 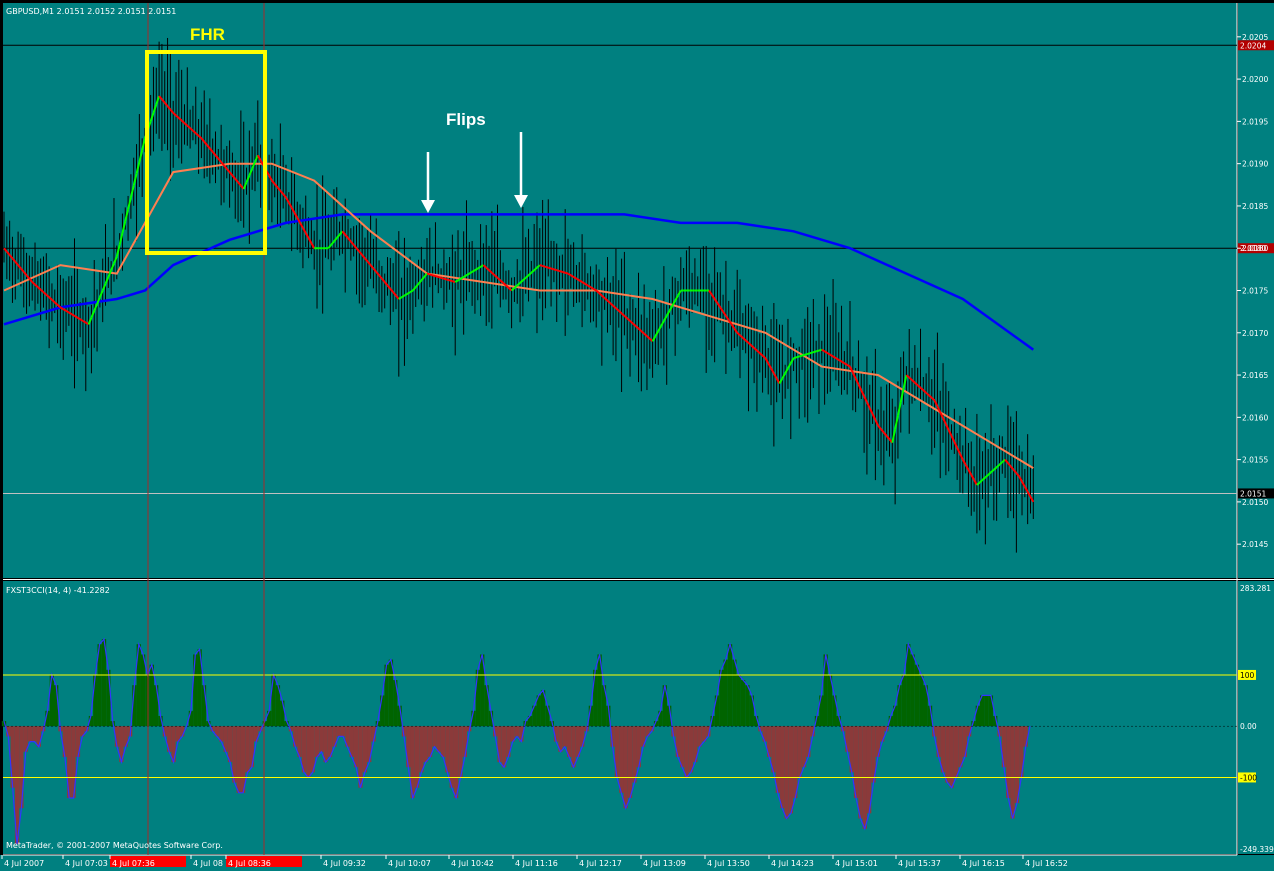 What do you see at coordinates (1248, 777) in the screenshot?
I see `cci-tick-label: -100` at bounding box center [1248, 777].